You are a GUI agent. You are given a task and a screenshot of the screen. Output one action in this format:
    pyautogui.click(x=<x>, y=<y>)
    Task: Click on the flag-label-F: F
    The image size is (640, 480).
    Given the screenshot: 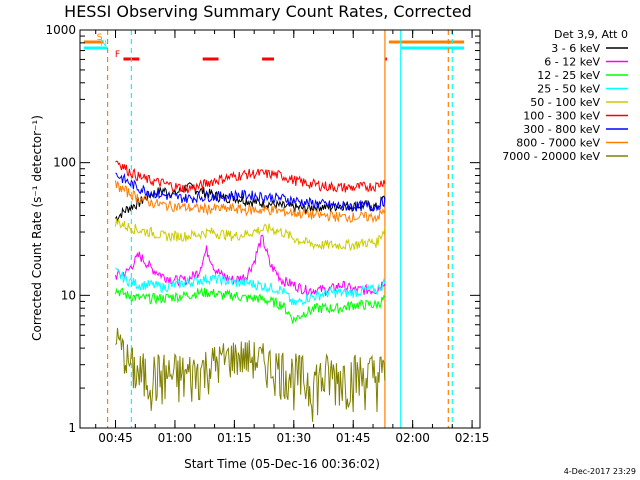 What is the action you would take?
    pyautogui.click(x=117, y=55)
    